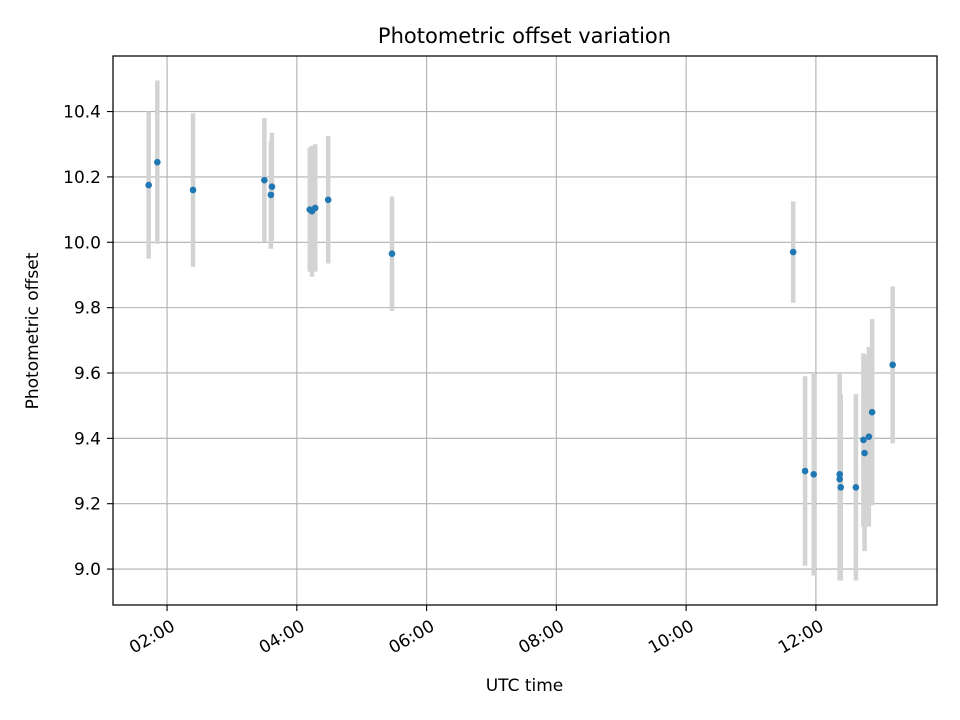  Describe the element at coordinates (87, 505) in the screenshot. I see `y-tick-label: 9.2` at that location.